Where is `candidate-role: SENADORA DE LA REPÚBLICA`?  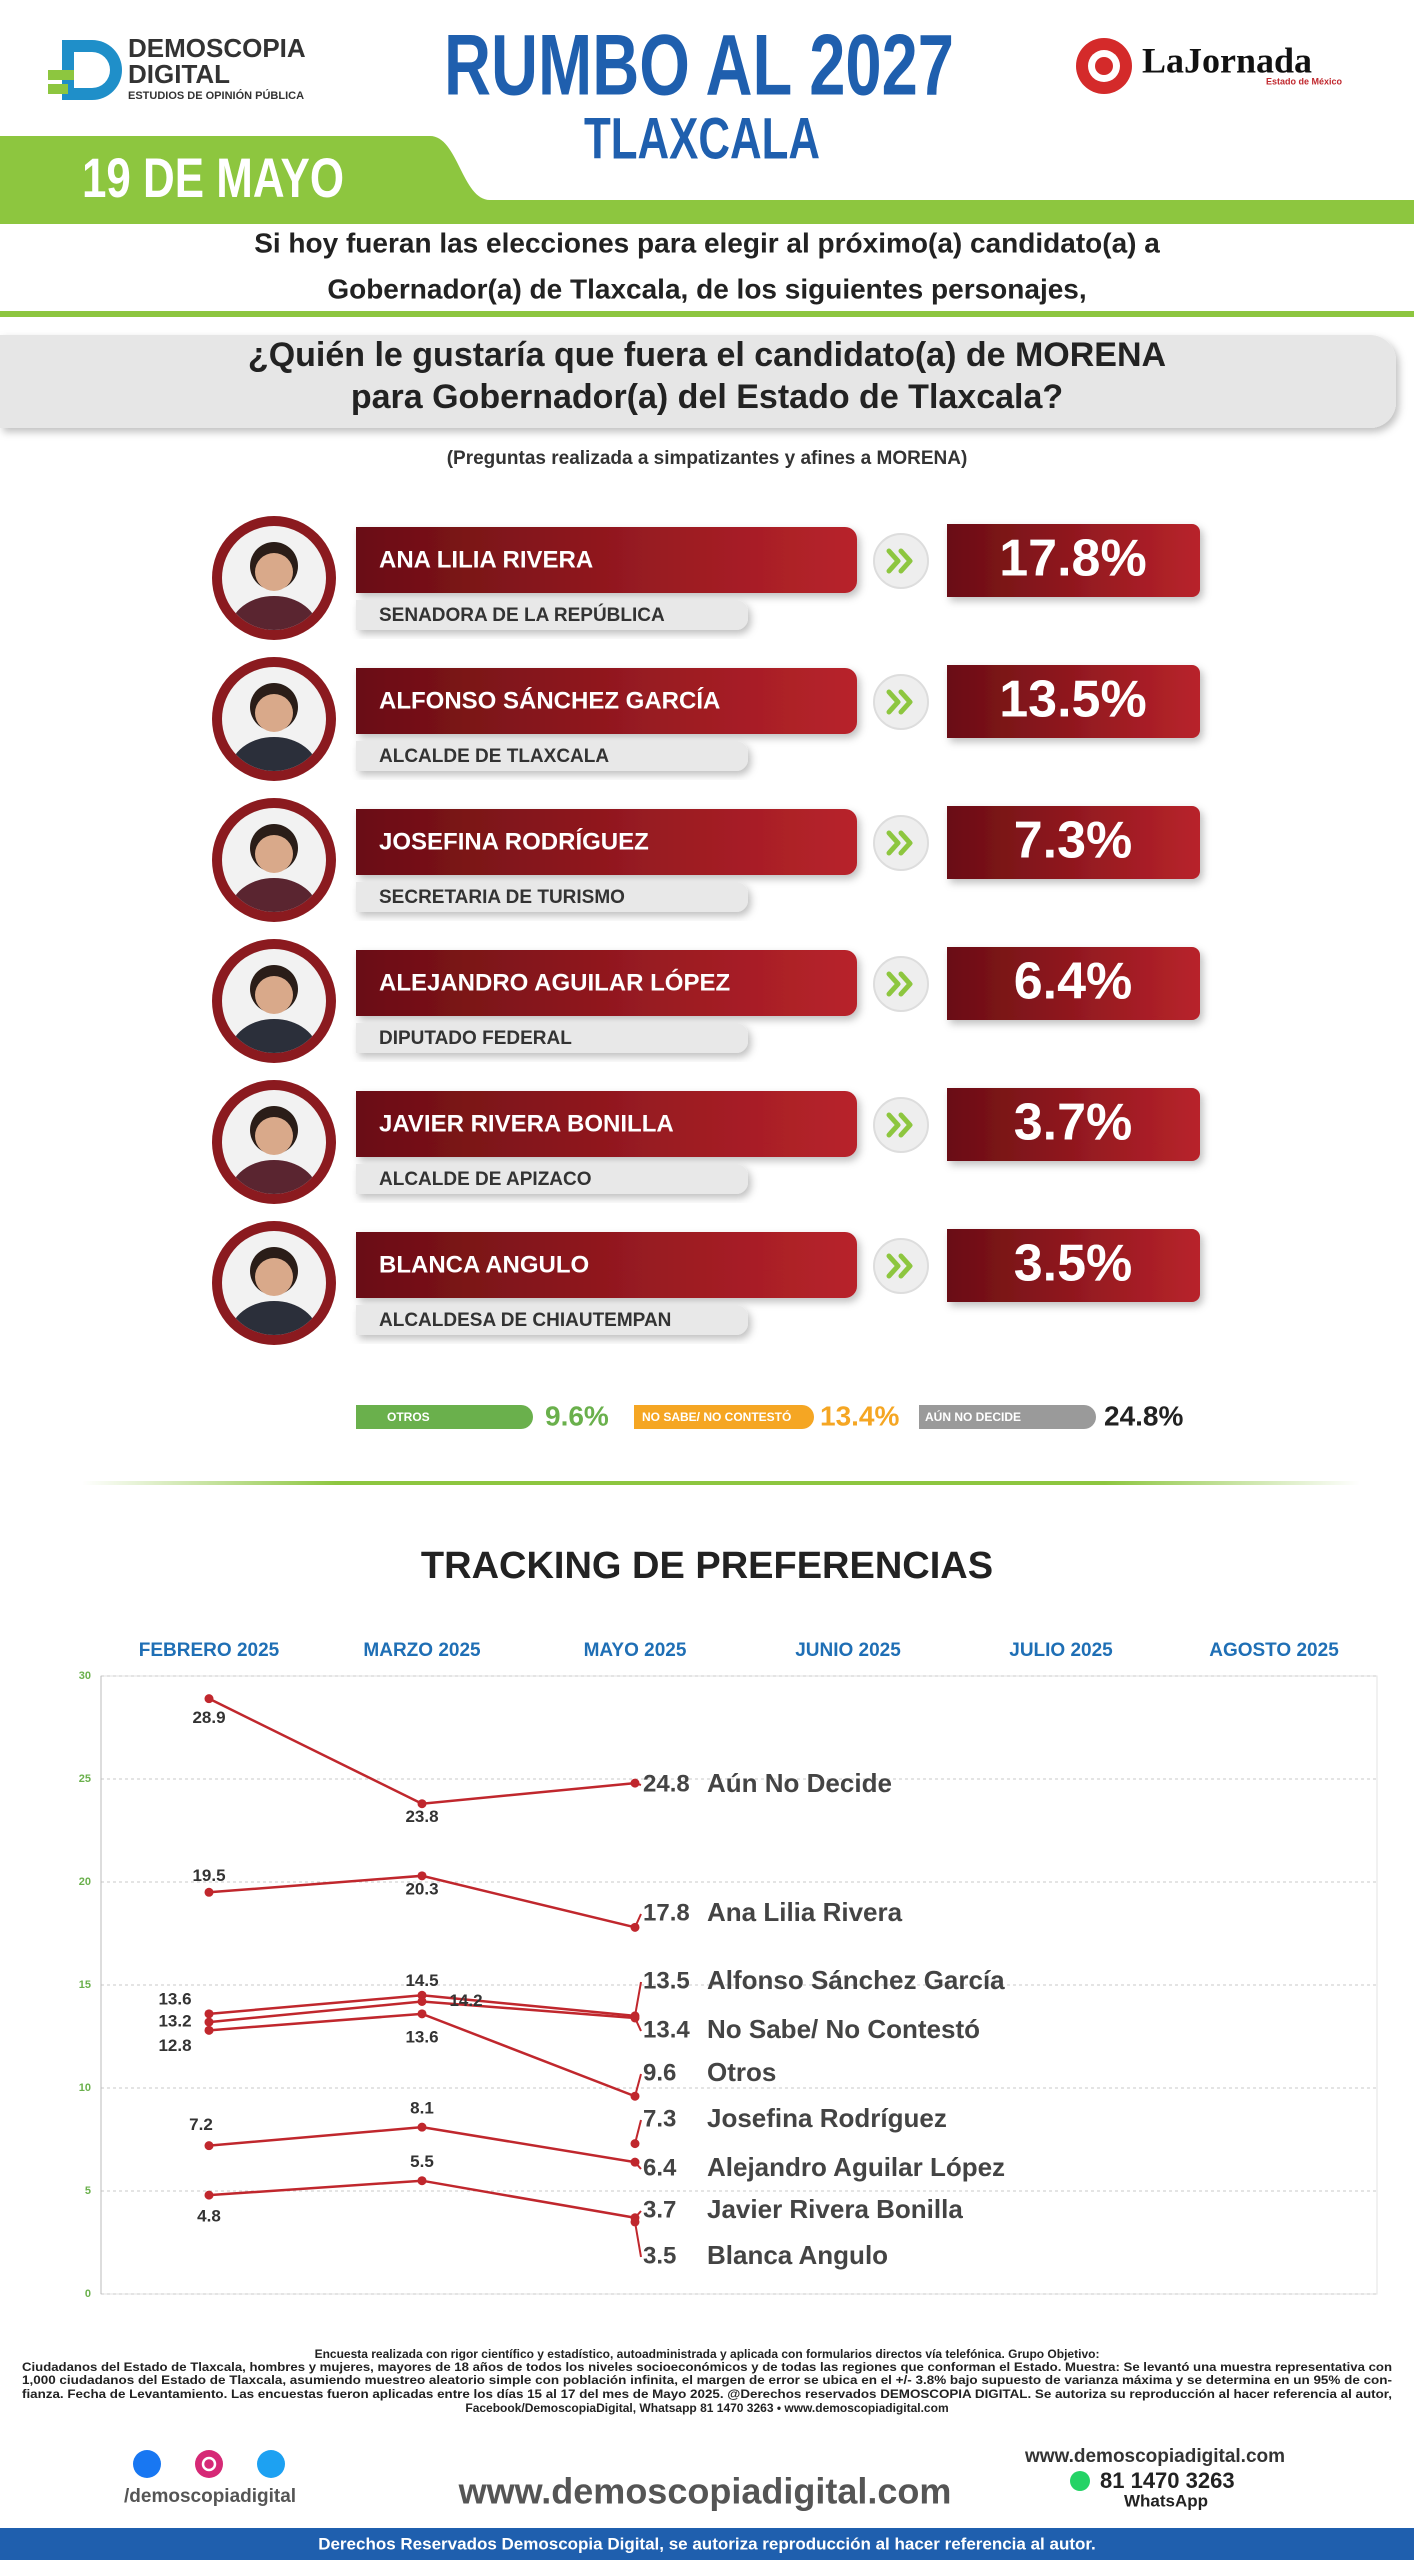 candidate-role: SENADORA DE LA REPÚBLICA is located at coordinates (522, 615).